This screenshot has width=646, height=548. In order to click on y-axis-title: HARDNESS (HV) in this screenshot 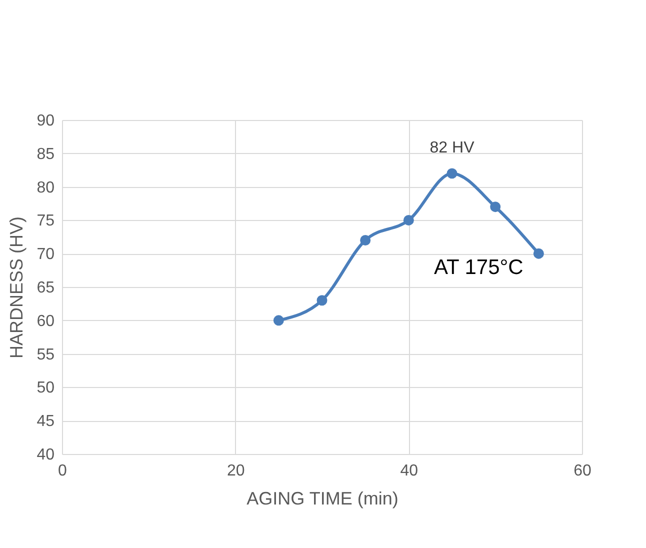, I will do `click(16, 287)`.